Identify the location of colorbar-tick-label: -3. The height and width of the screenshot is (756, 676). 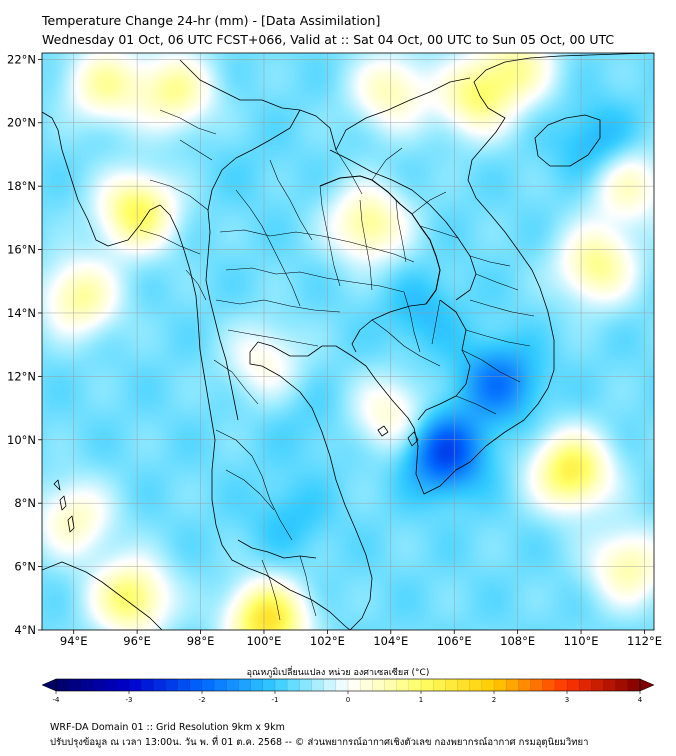
(129, 700).